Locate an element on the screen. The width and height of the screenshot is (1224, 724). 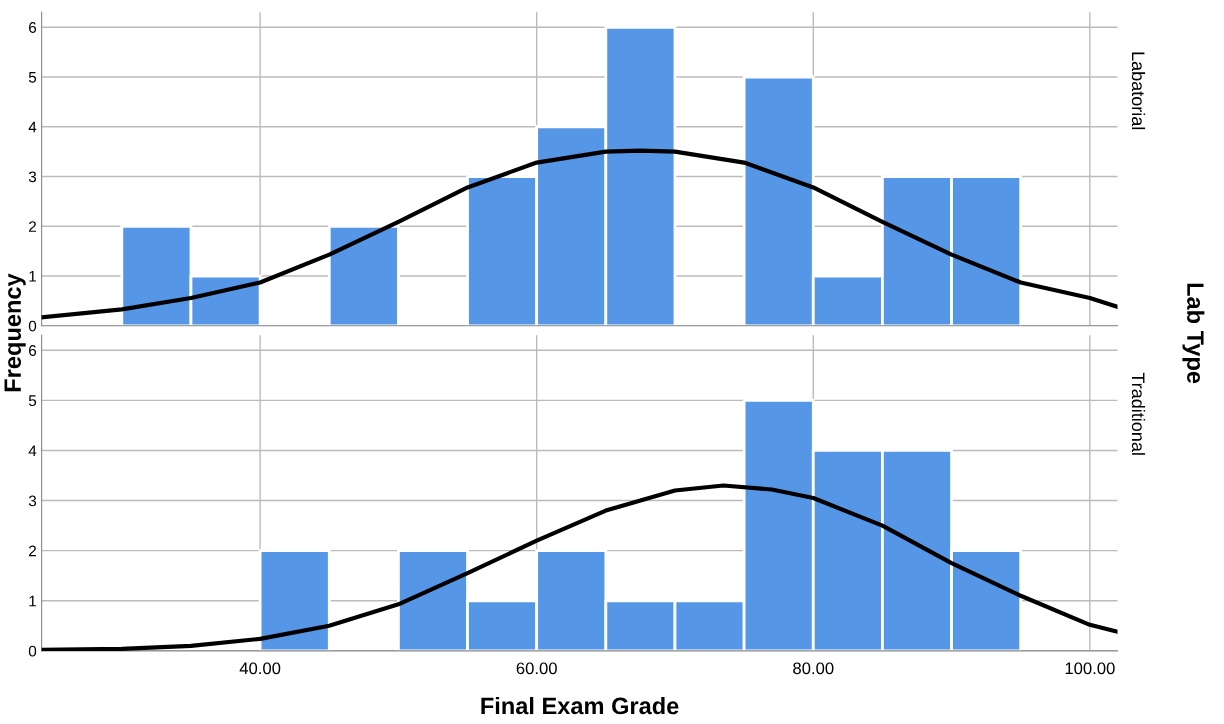
text: Lab Type is located at coordinates (1193, 333).